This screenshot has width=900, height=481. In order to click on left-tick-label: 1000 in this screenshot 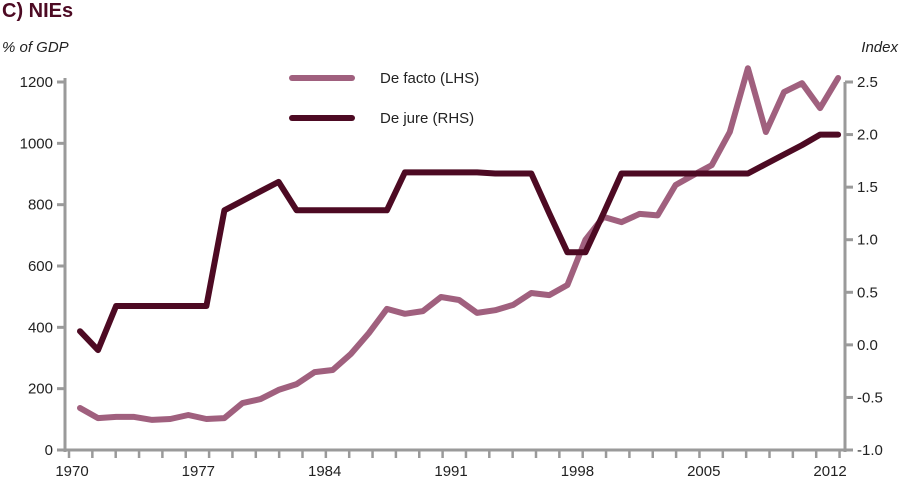, I will do `click(36, 143)`.